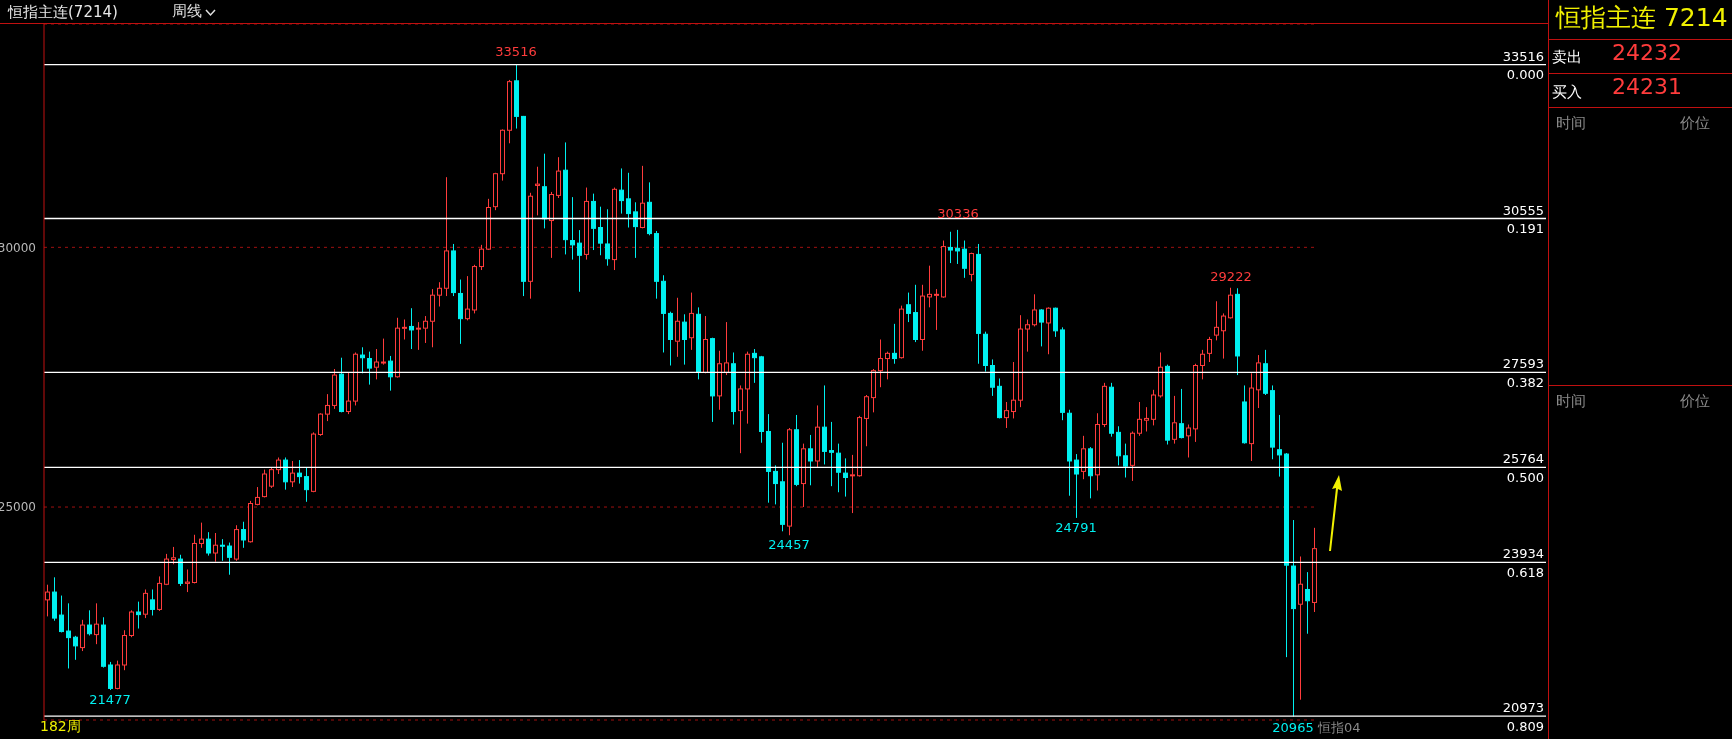  Describe the element at coordinates (1567, 57) in the screenshot. I see `text: 卖出` at that location.